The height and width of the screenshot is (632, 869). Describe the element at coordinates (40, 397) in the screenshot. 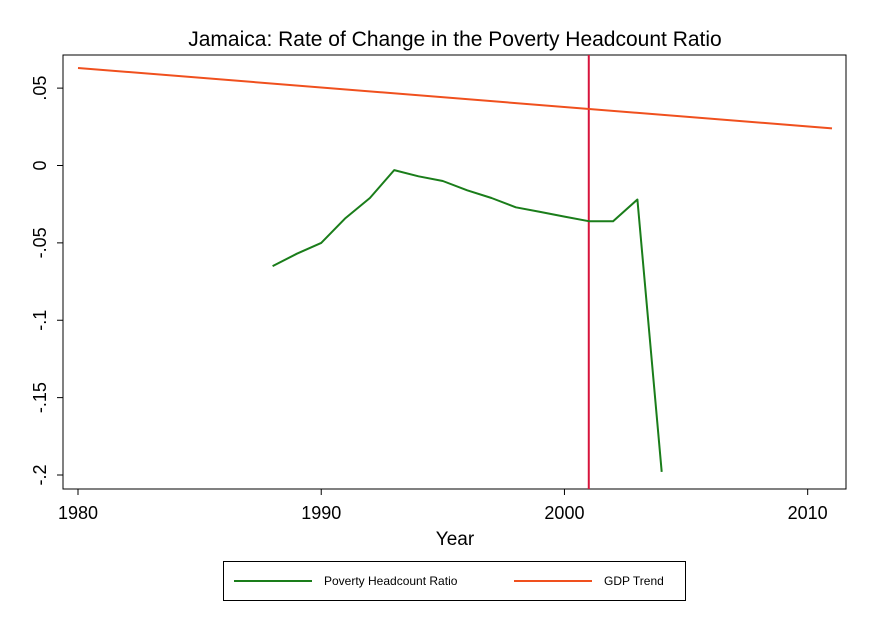

I see `y-tick-label: -.15` at that location.